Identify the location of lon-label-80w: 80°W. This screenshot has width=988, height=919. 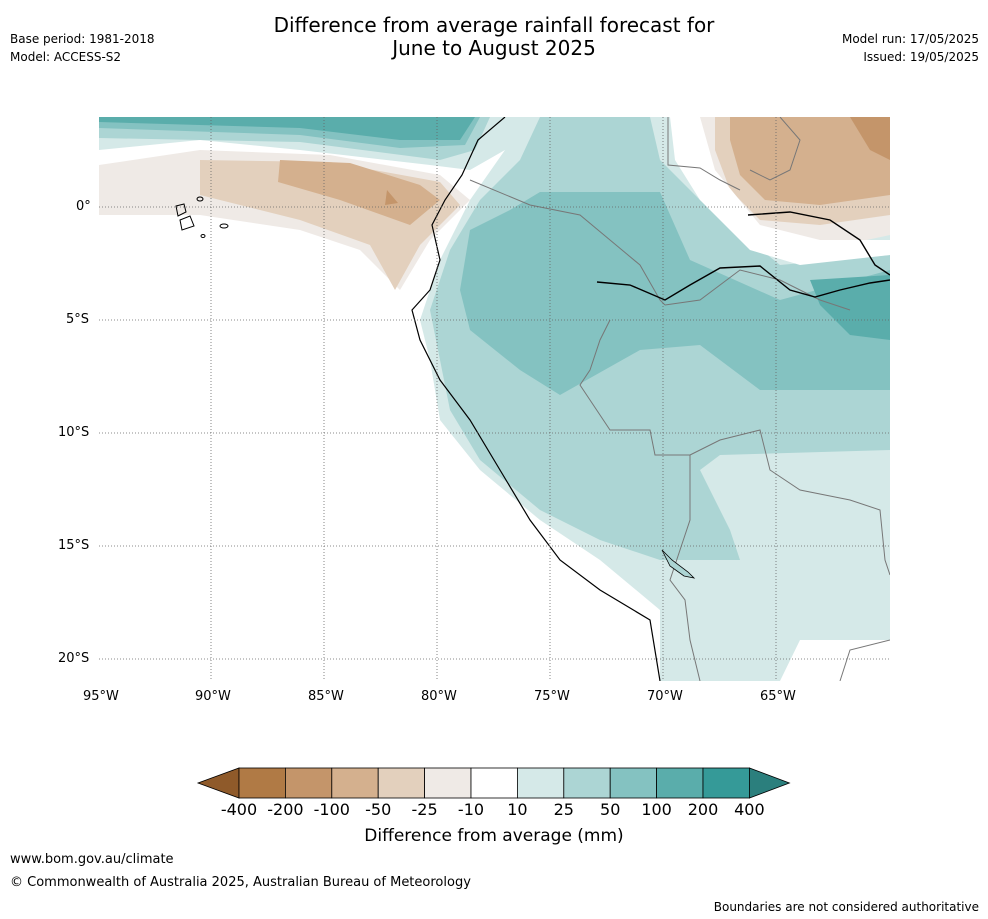
(439, 696).